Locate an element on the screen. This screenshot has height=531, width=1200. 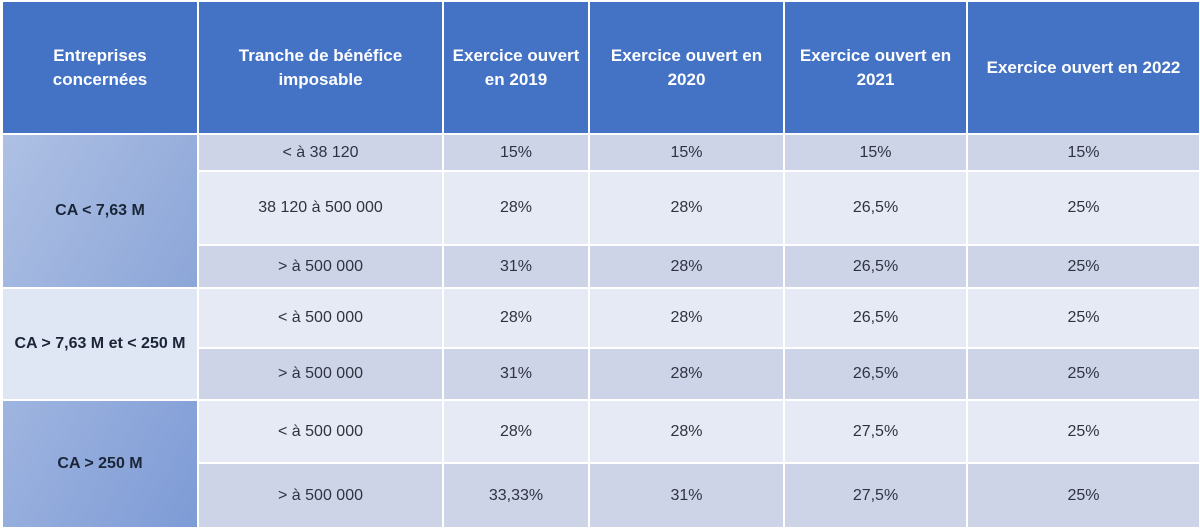
rate-cell-2020: 15% is located at coordinates (686, 152).